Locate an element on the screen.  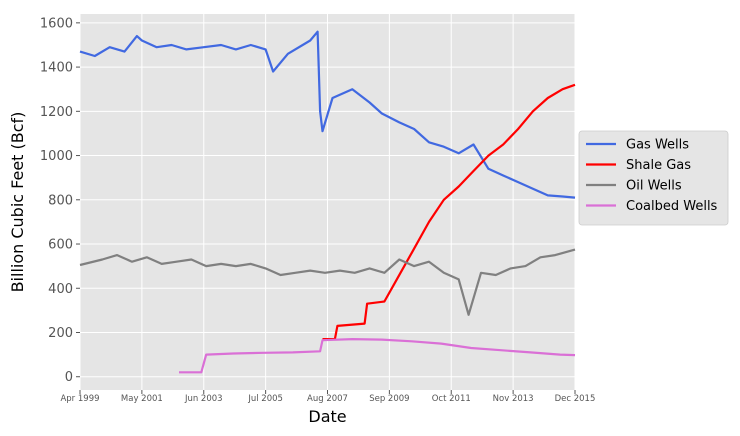
y-tick-label: 600 is located at coordinates (60, 245).